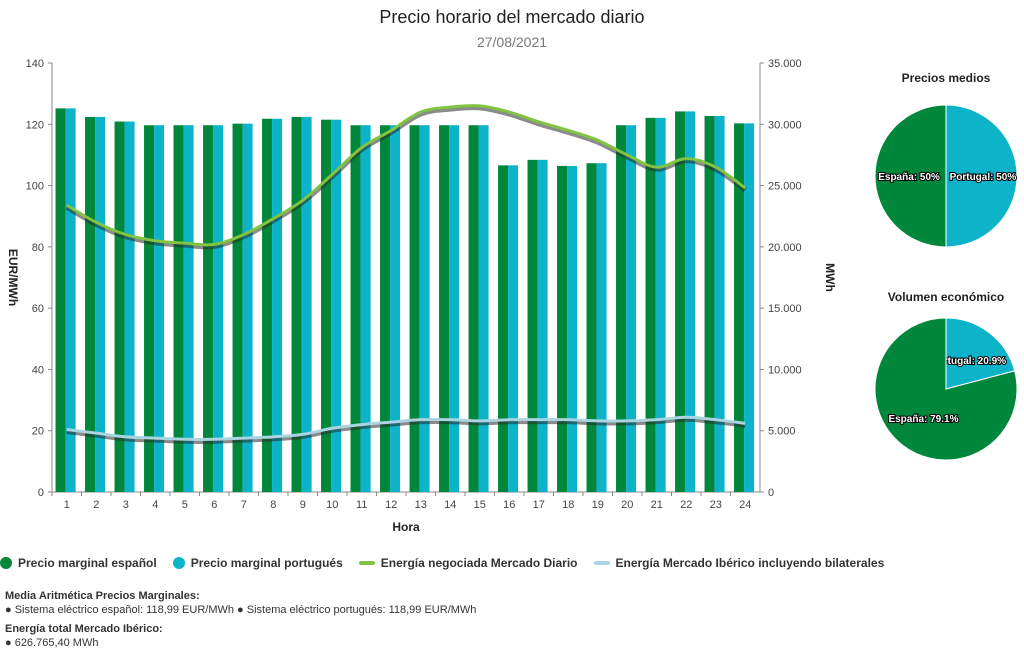 The height and width of the screenshot is (654, 1024). I want to click on pie-precios-medios-slice, so click(910, 176).